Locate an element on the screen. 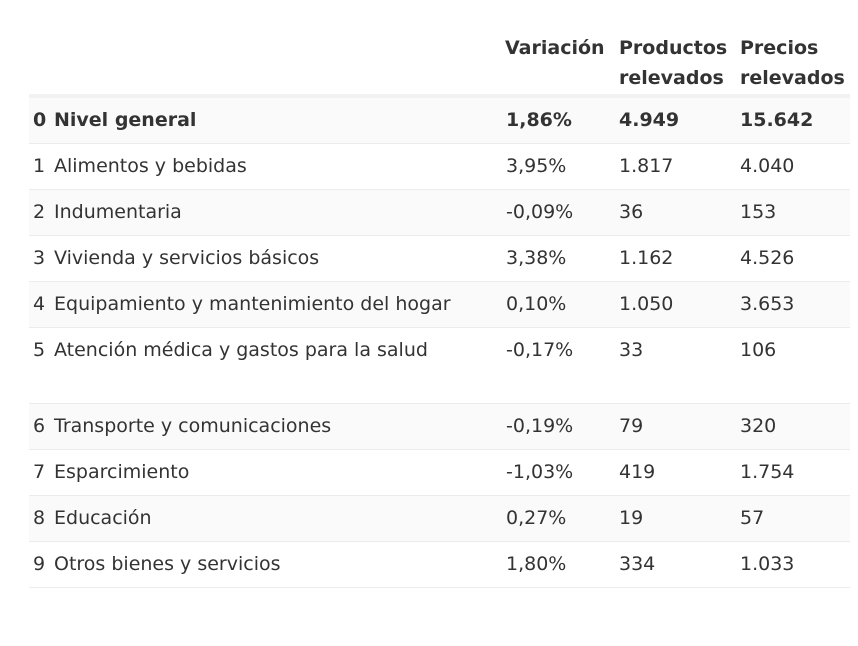 Image resolution: width=858 pixels, height=646 pixels. row-index: 8 is located at coordinates (39, 518).